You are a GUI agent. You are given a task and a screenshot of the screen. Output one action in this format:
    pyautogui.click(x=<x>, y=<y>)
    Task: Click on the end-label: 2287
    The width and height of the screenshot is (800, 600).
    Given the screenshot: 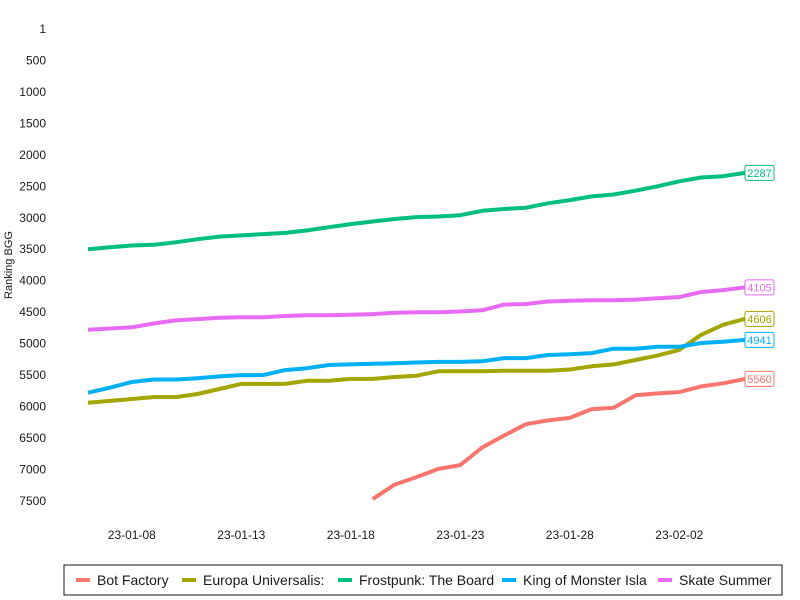 What is the action you would take?
    pyautogui.click(x=759, y=172)
    